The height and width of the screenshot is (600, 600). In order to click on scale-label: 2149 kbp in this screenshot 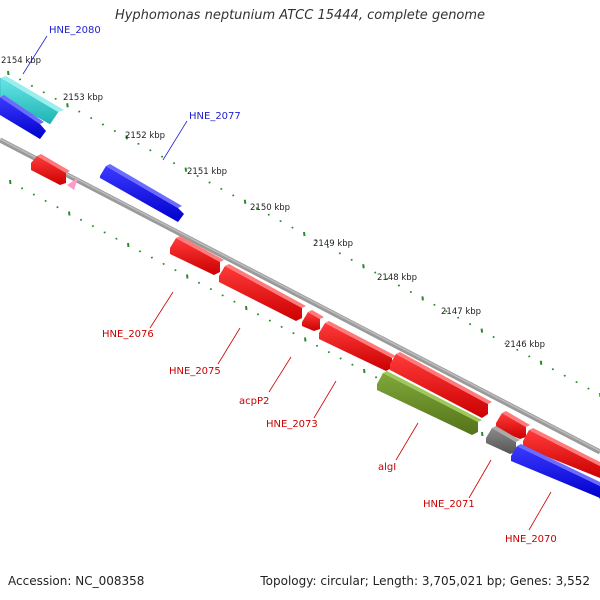, I will do `click(333, 244)`.